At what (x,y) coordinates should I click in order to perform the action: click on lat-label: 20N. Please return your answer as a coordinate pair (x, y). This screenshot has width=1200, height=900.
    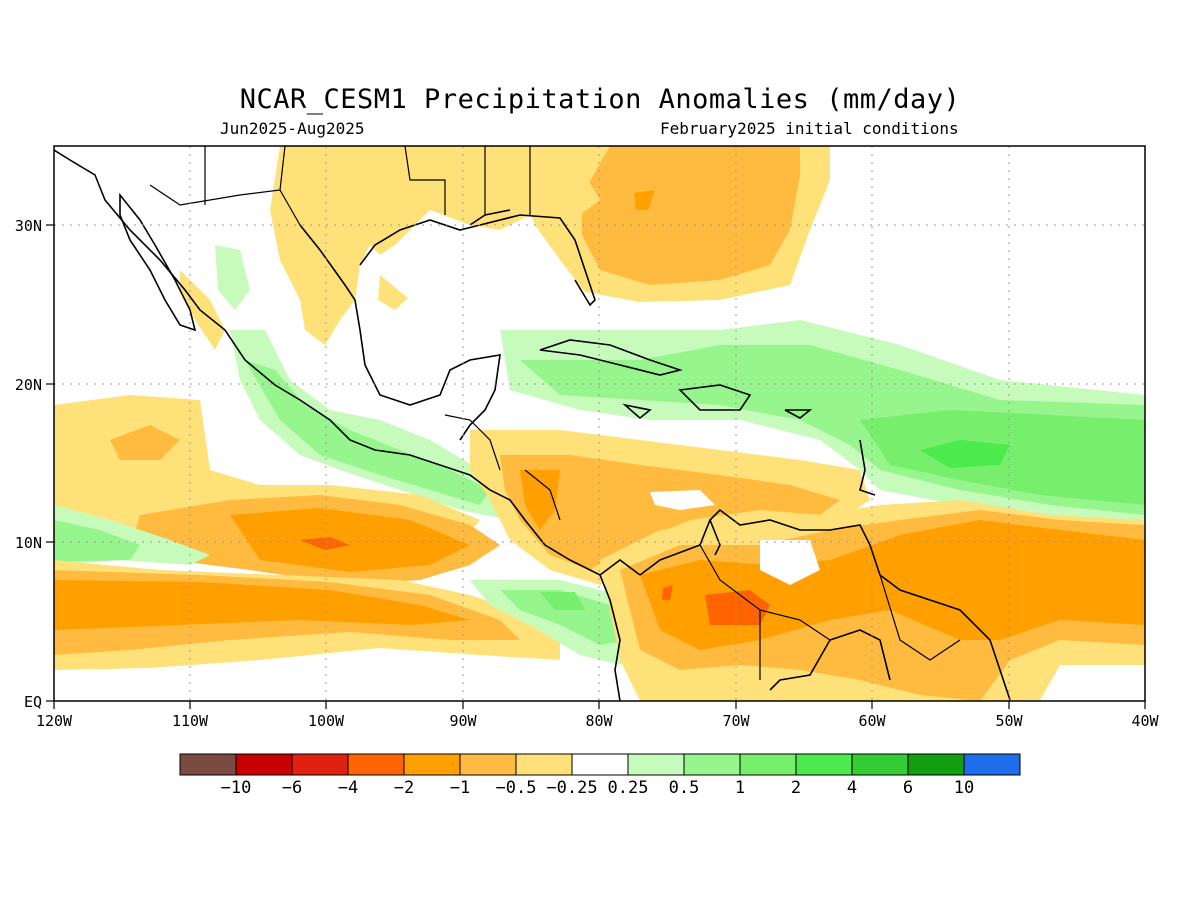
    Looking at the image, I should click on (28, 385).